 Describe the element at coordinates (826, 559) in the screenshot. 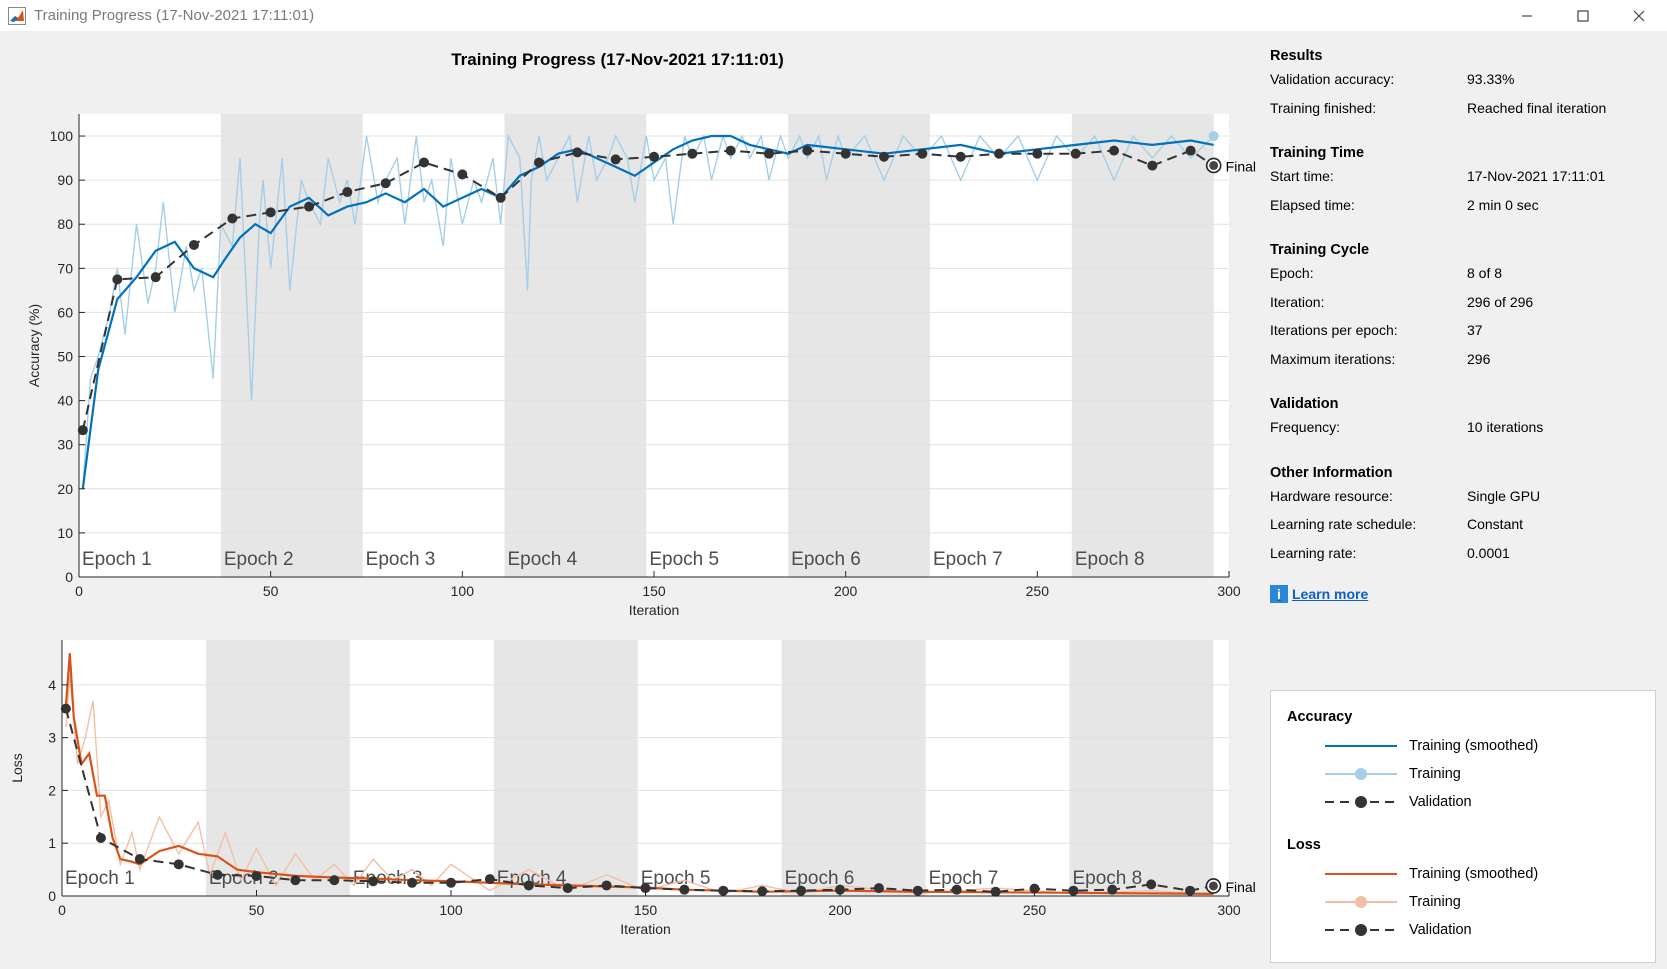

I see `epoch-label: Epoch 6` at that location.